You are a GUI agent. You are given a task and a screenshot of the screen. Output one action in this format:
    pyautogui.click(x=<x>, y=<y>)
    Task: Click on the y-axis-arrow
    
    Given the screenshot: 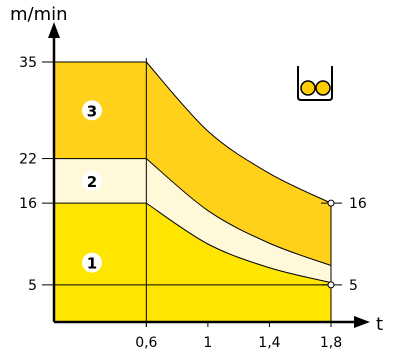 What is the action you would take?
    pyautogui.click(x=54, y=30)
    